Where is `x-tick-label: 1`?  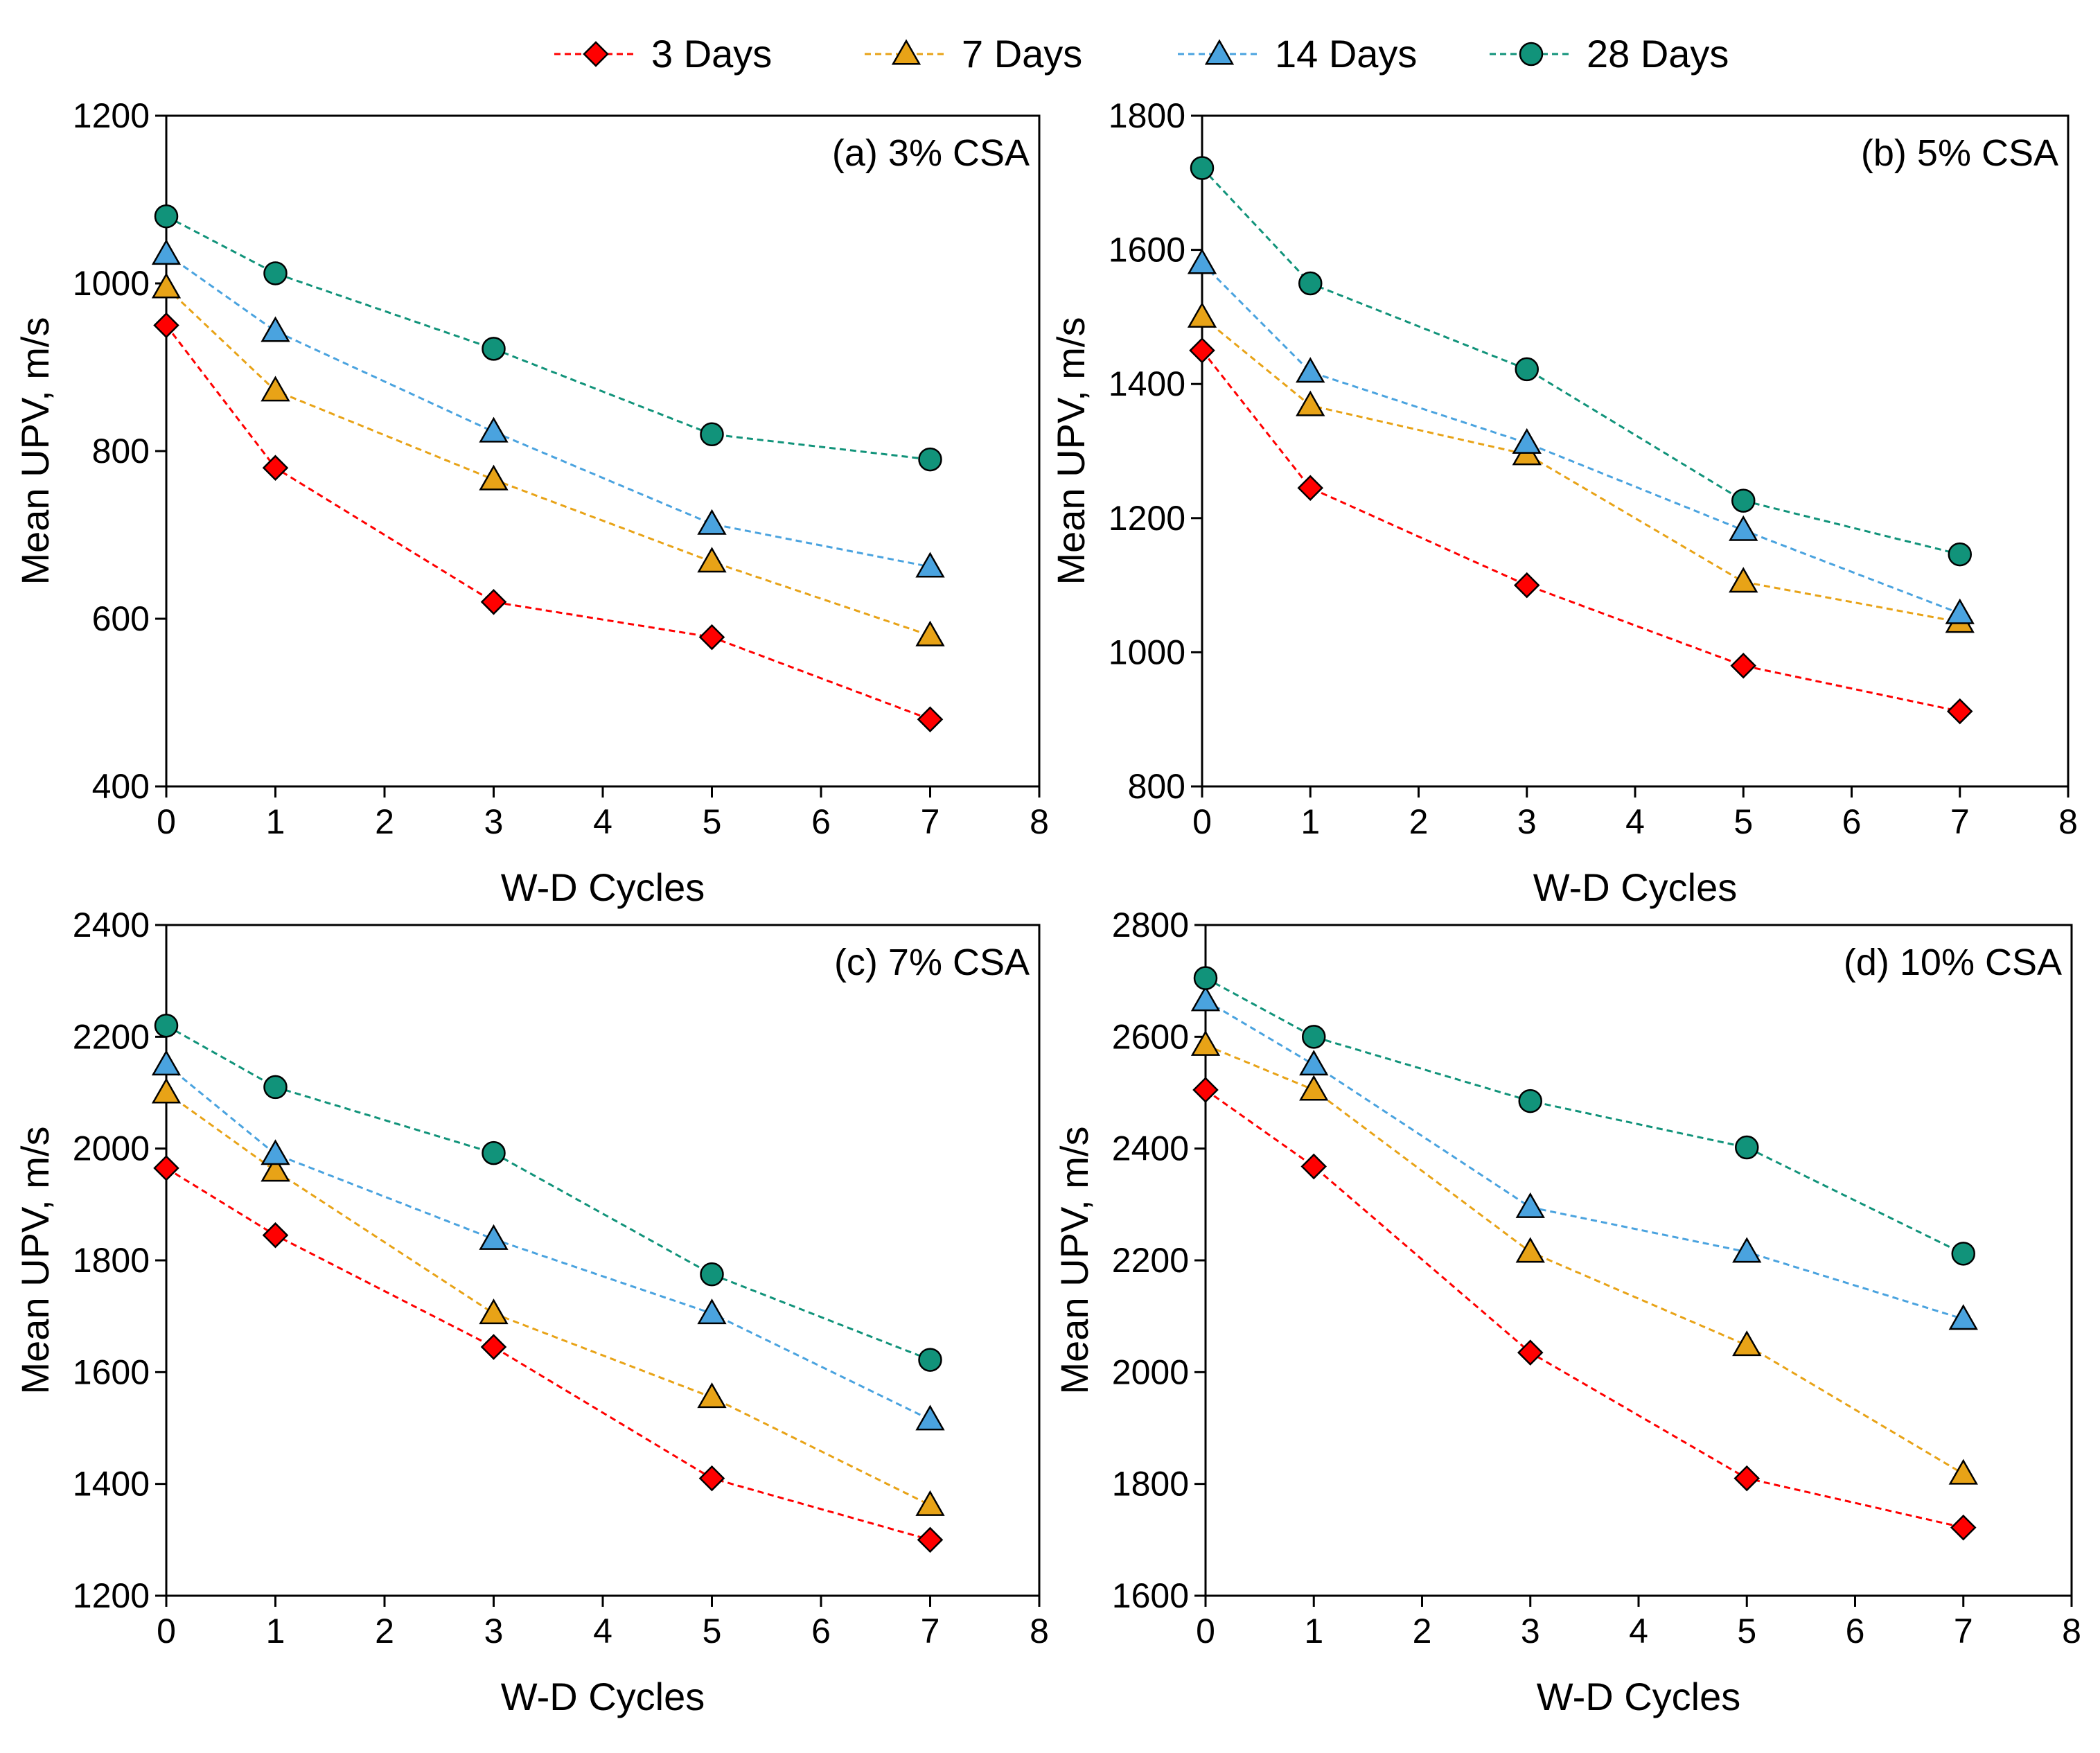 x-tick-label: 1 is located at coordinates (275, 1631).